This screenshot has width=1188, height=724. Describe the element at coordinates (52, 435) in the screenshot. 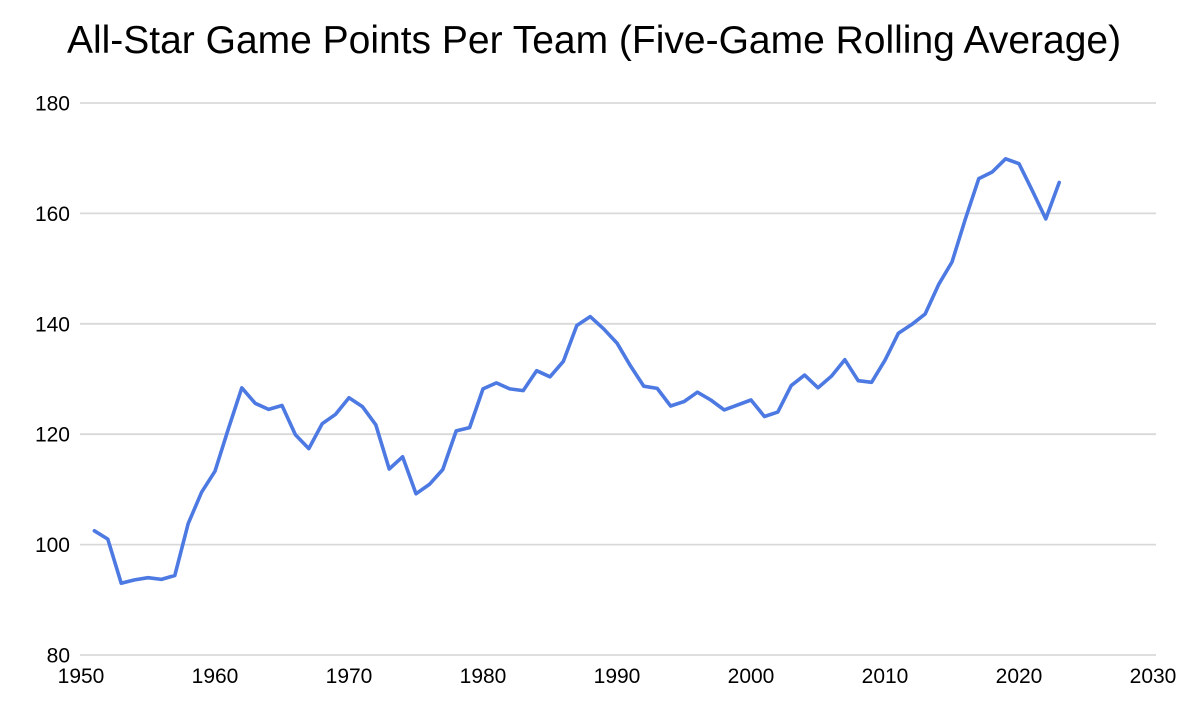

I see `y-tick-label: 120` at that location.